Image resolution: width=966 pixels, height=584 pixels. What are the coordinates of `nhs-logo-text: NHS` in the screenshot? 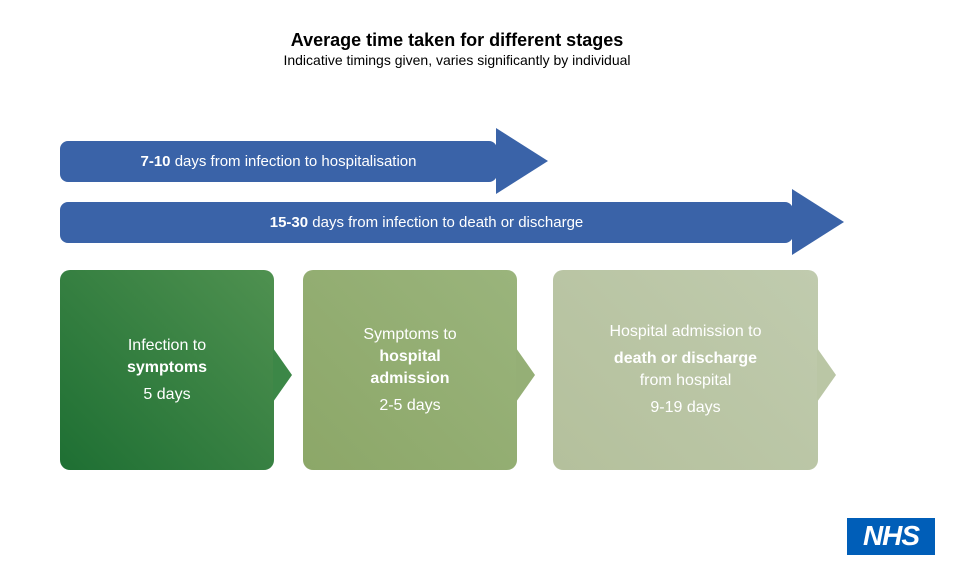 It's located at (891, 535).